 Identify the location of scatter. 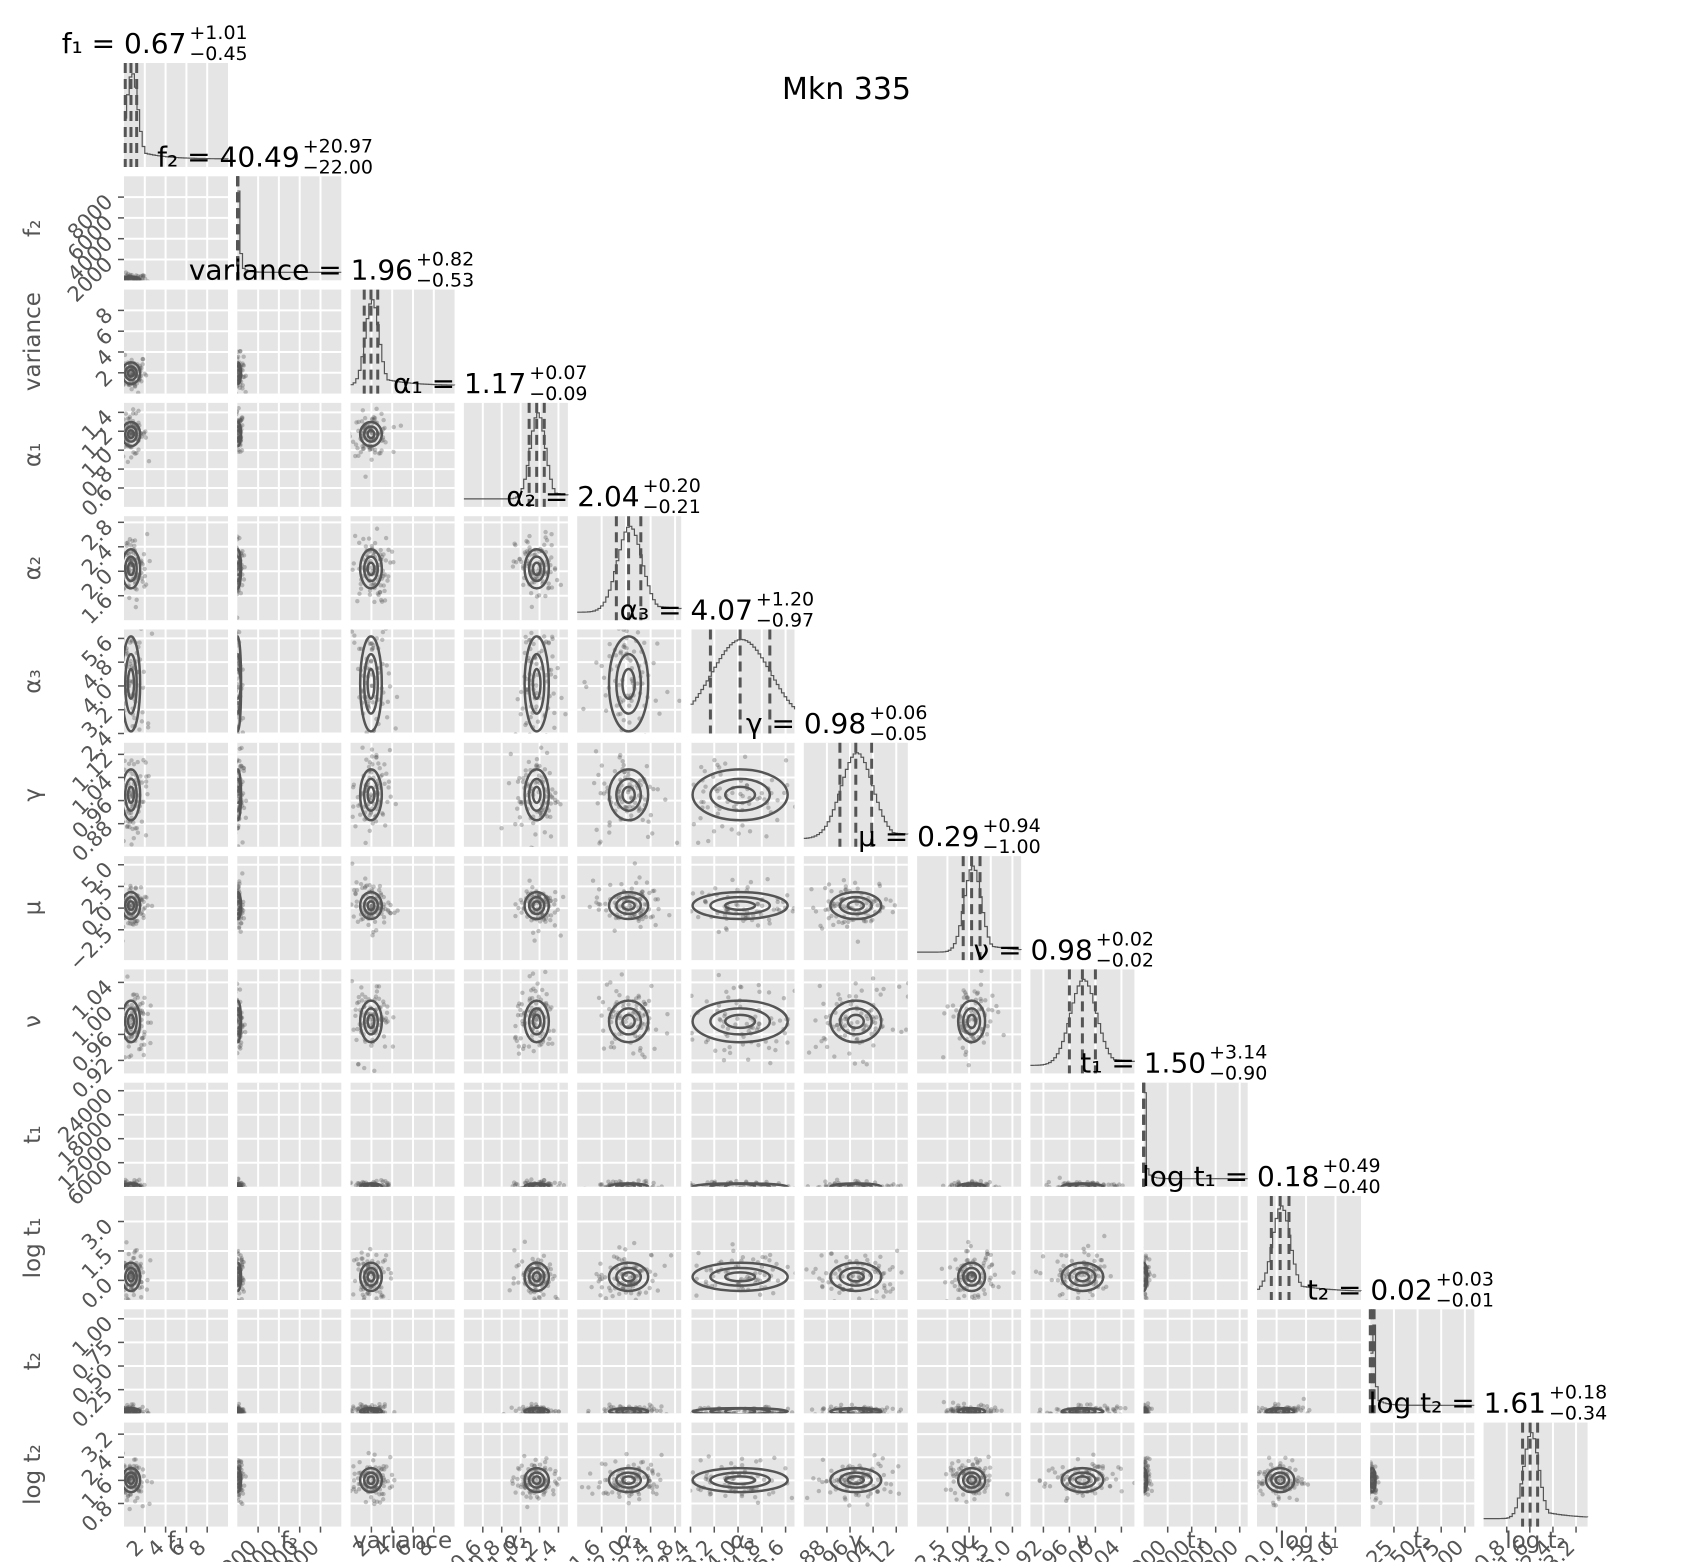
(243, 371).